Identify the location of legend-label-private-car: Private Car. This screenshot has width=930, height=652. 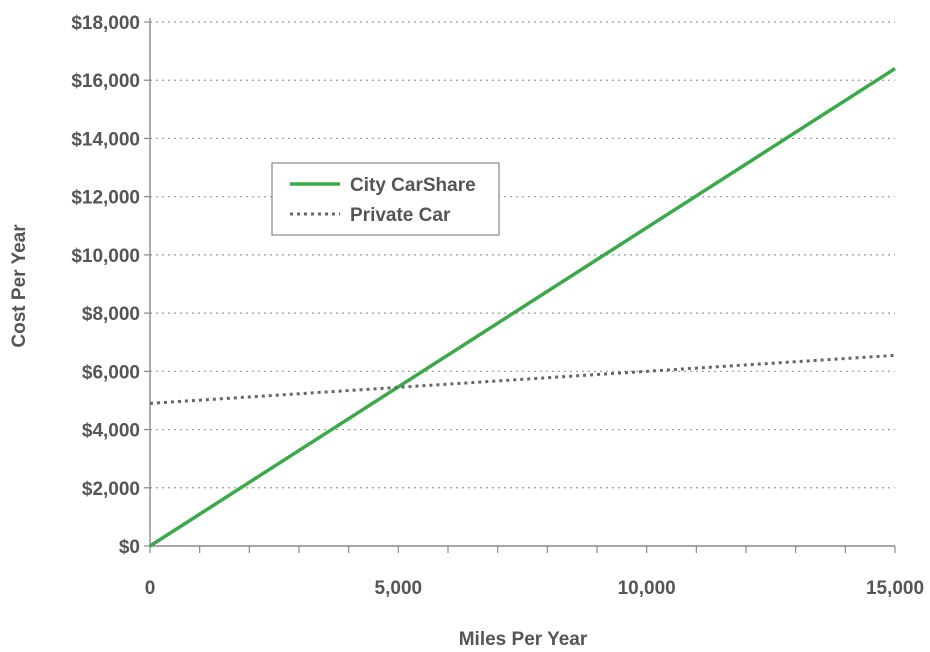
(400, 215).